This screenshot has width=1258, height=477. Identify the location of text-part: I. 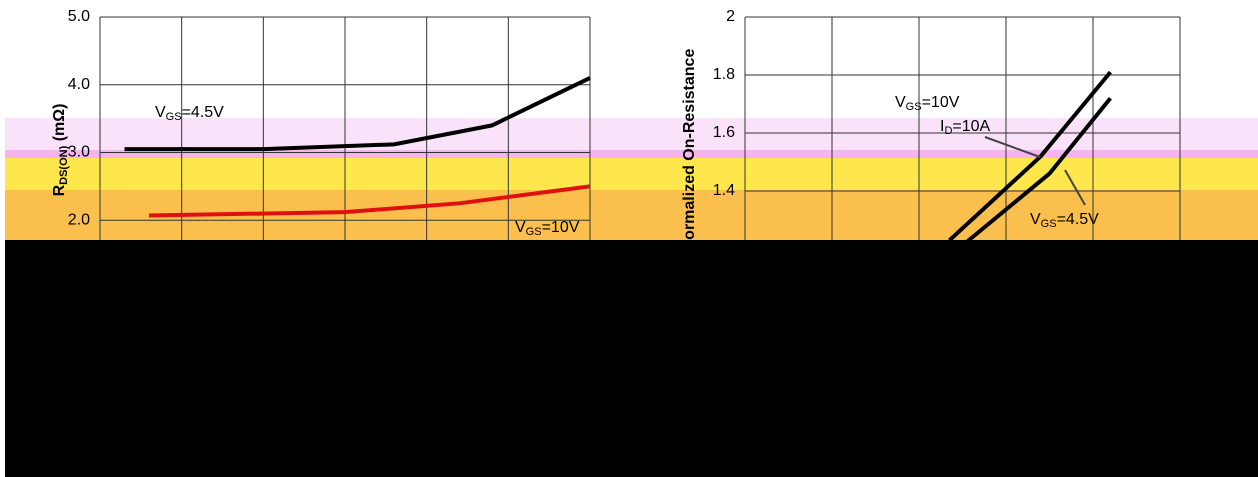
(942, 126).